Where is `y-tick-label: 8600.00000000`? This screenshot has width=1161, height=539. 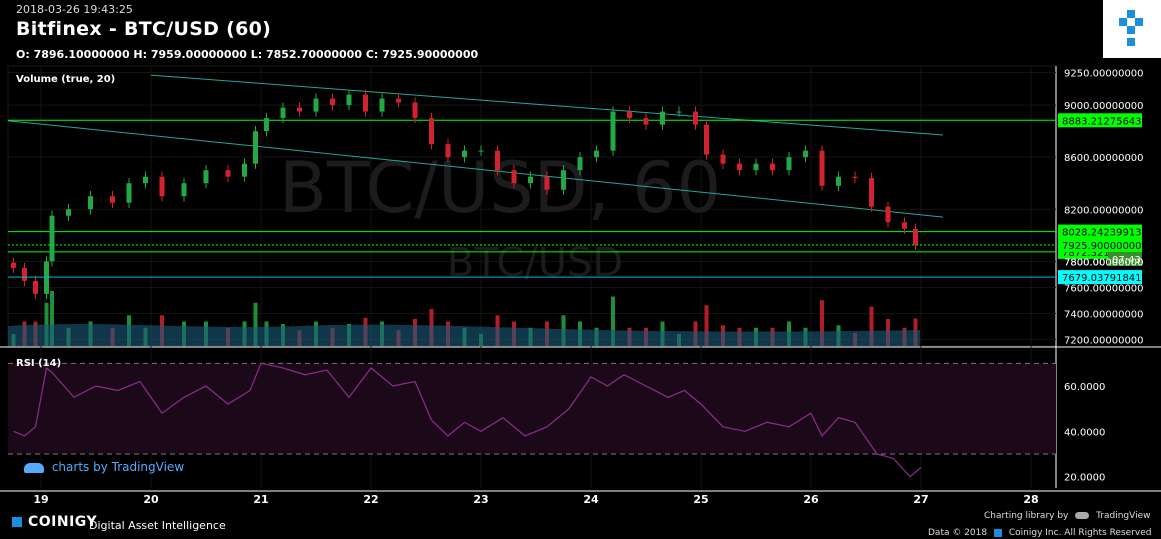
y-tick-label: 8600.00000000 is located at coordinates (1104, 158).